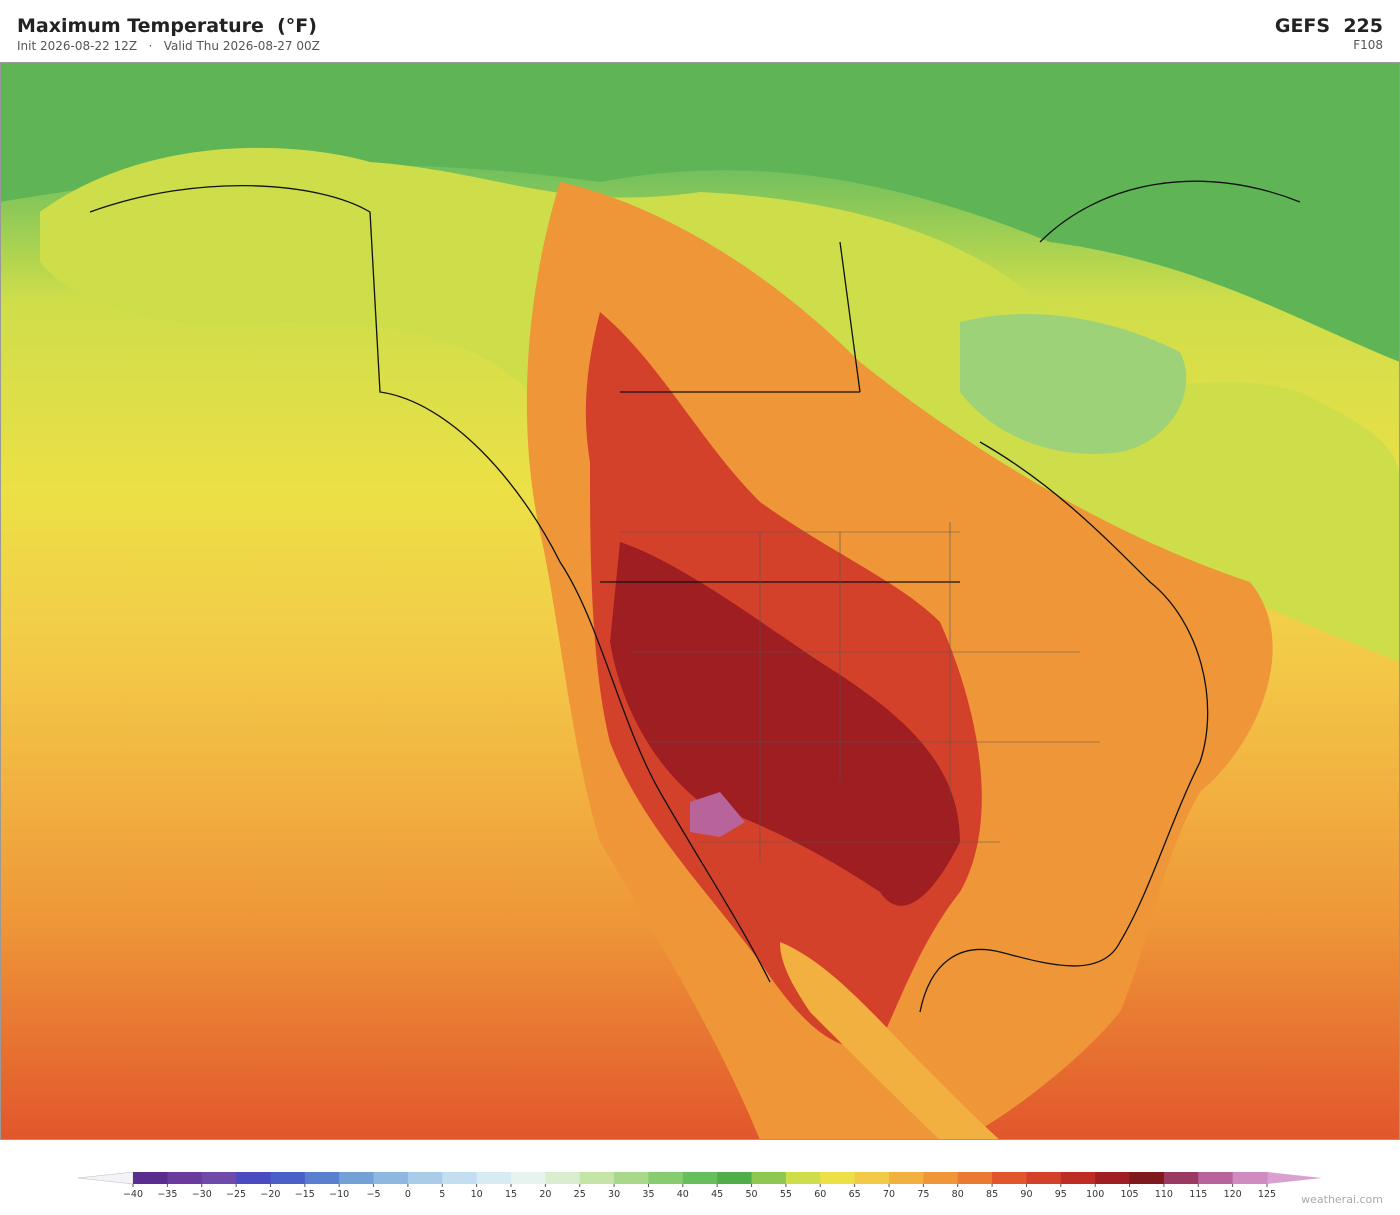 Image resolution: width=1400 pixels, height=1215 pixels. What do you see at coordinates (1328, 26) in the screenshot?
I see `model-name: GEFS 225` at bounding box center [1328, 26].